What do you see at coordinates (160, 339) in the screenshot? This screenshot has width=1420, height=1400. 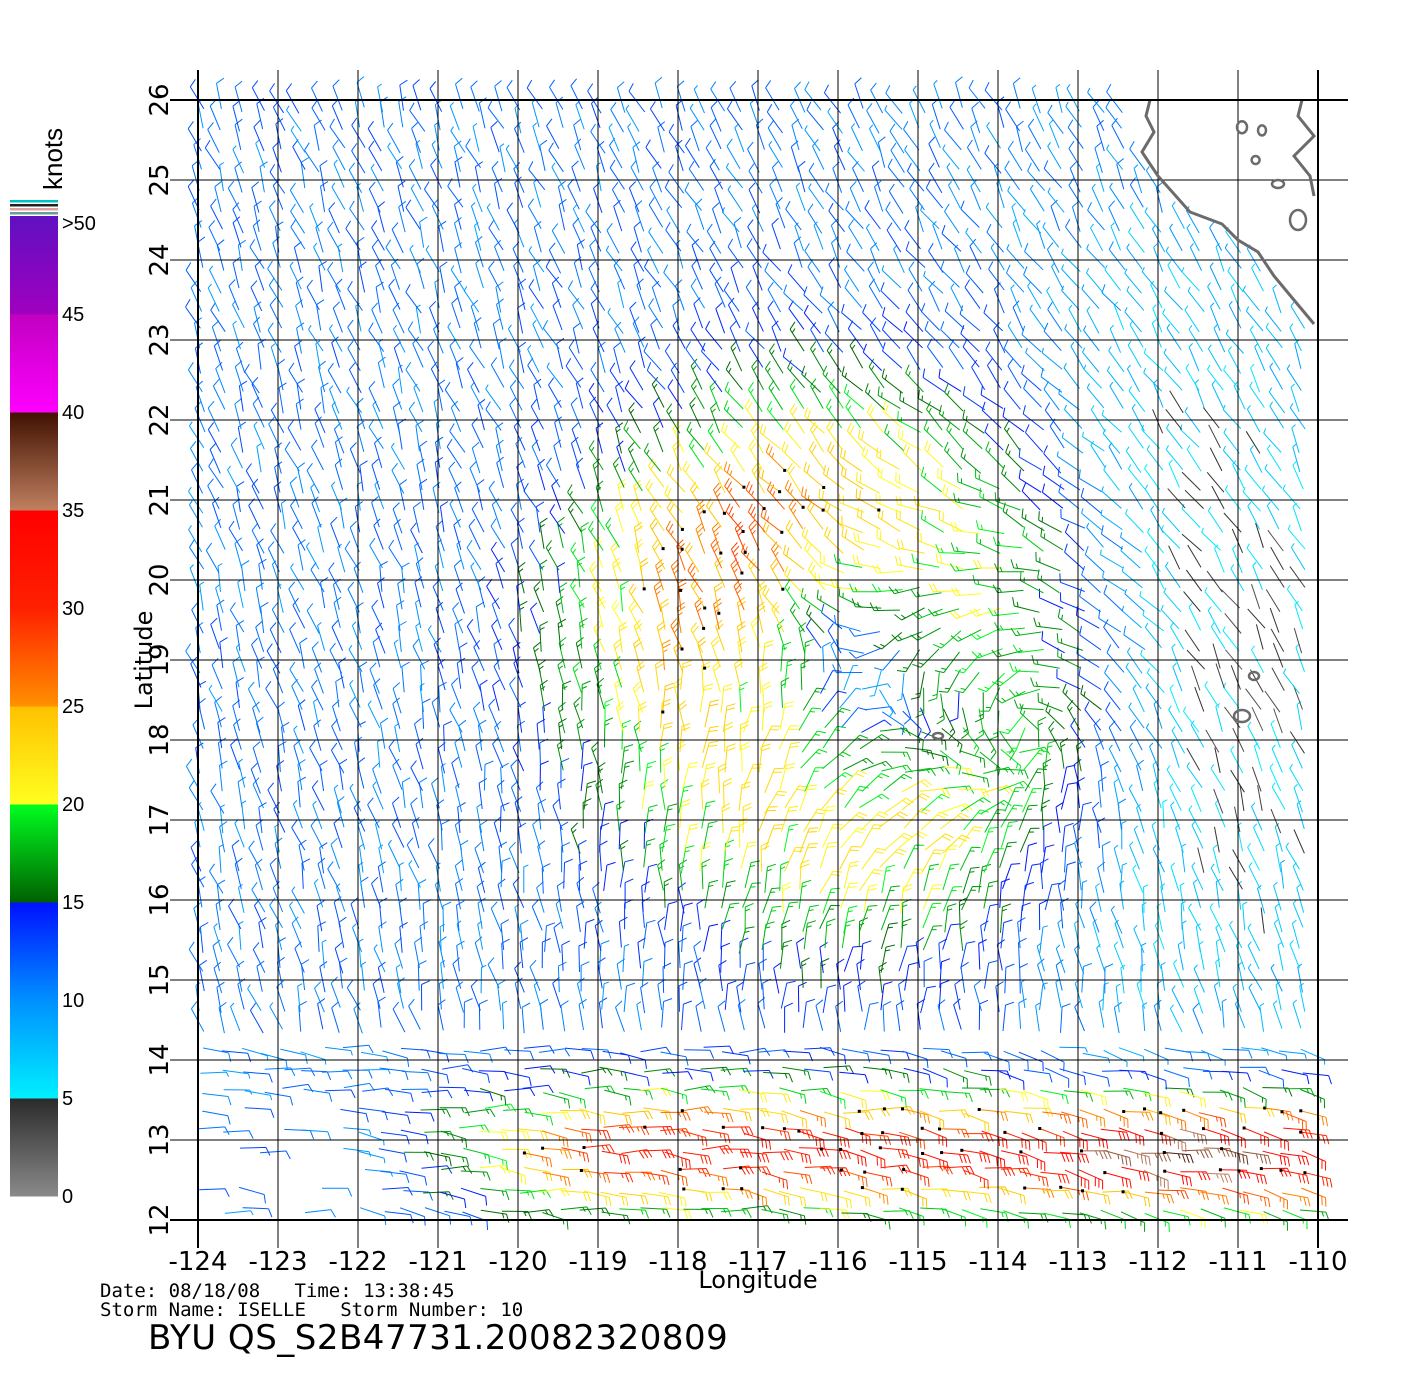 I see `latitude-tick-label: 23` at bounding box center [160, 339].